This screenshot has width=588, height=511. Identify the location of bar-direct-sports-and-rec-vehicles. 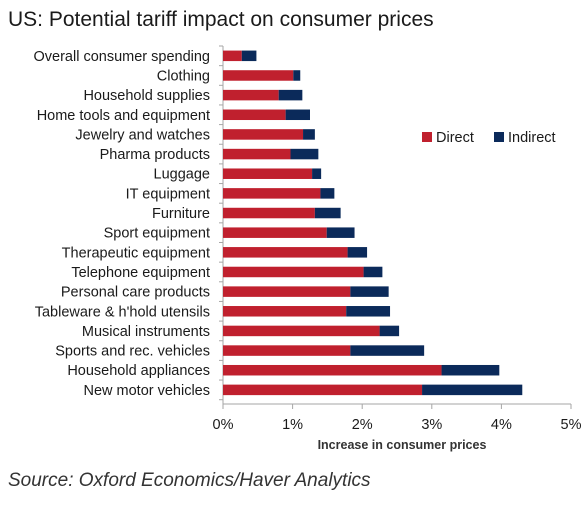
(287, 350).